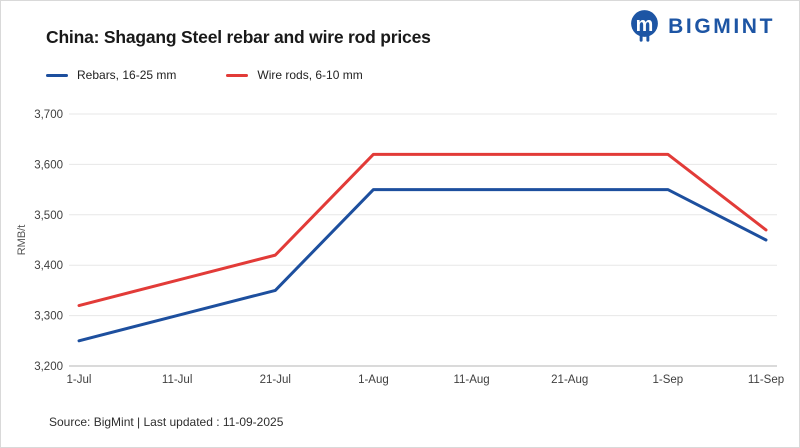  What do you see at coordinates (48, 367) in the screenshot?
I see `y-tick-label: 3,200` at bounding box center [48, 367].